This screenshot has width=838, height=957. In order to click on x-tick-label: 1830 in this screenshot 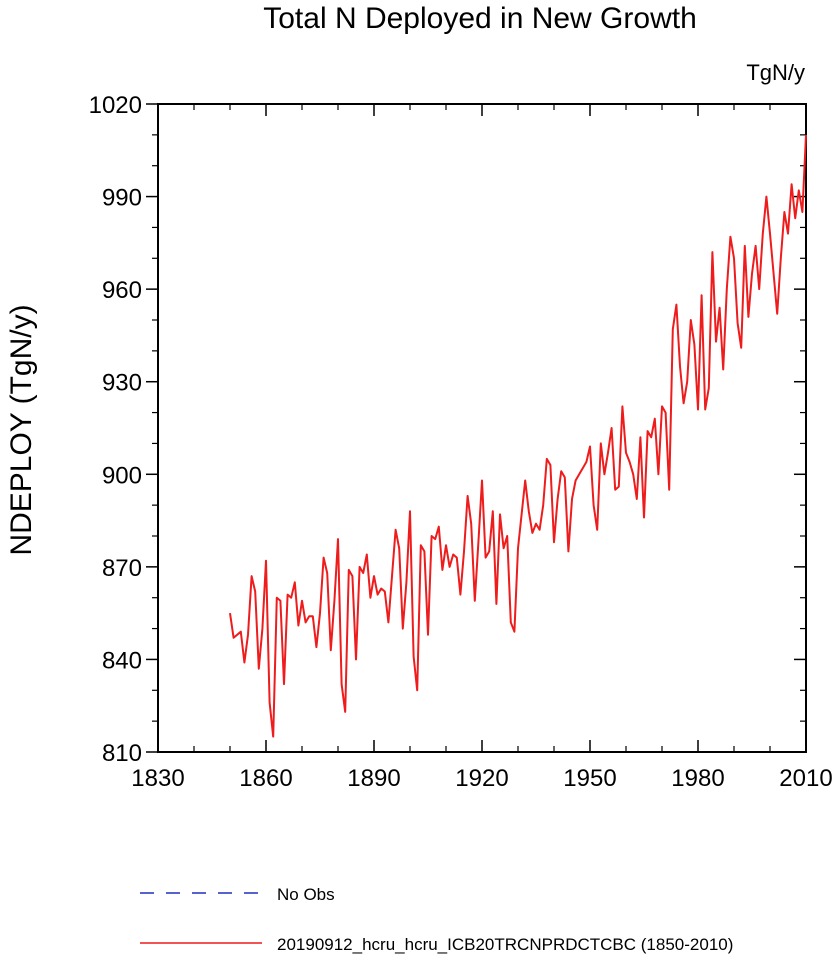, I will do `click(157, 778)`.